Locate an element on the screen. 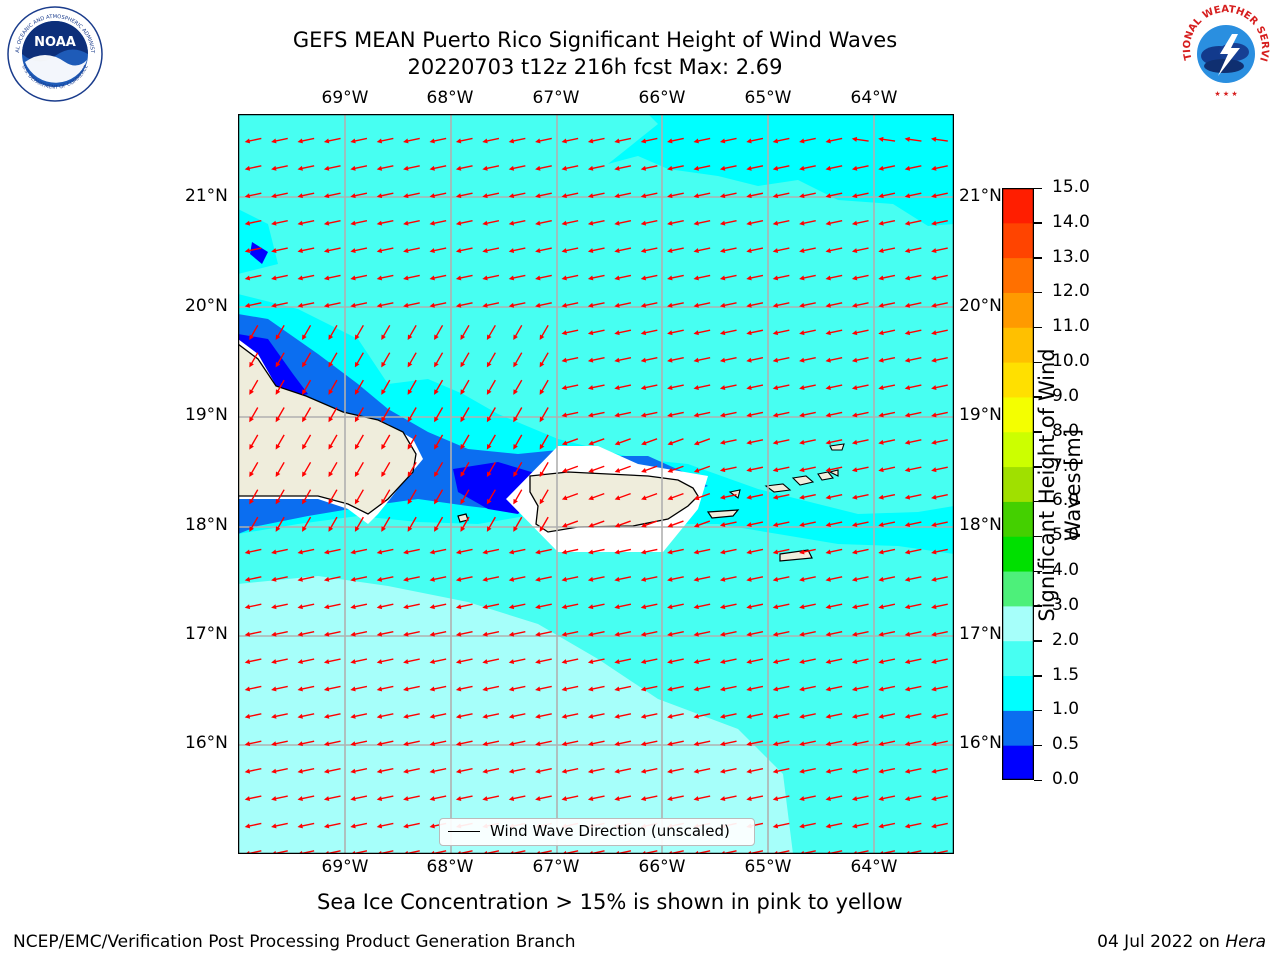 The height and width of the screenshot is (960, 1280). colorbar-tick-label: 4.0 is located at coordinates (1066, 570).